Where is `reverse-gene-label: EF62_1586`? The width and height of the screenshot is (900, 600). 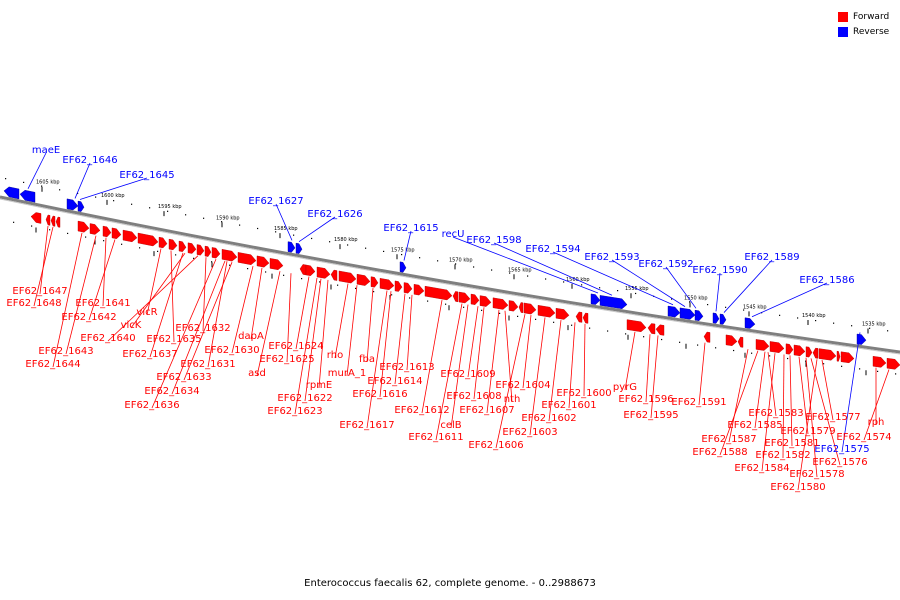
reverse-gene-label: EF62_1586 is located at coordinates (826, 280).